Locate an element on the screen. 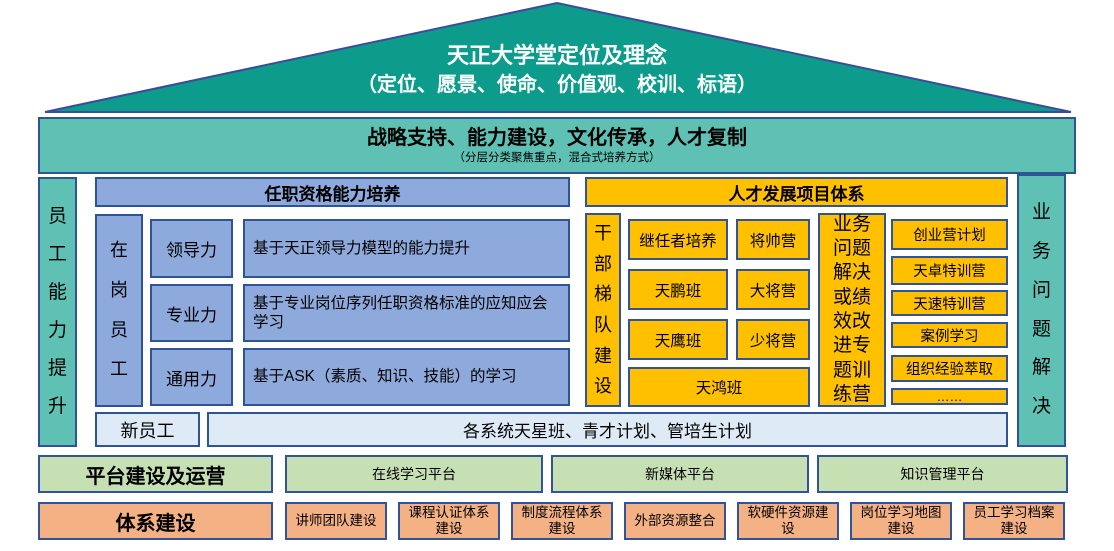 The image size is (1114, 551). row-general-desc: 基于ASK（素质、知识、技能）的学习 is located at coordinates (406, 377).